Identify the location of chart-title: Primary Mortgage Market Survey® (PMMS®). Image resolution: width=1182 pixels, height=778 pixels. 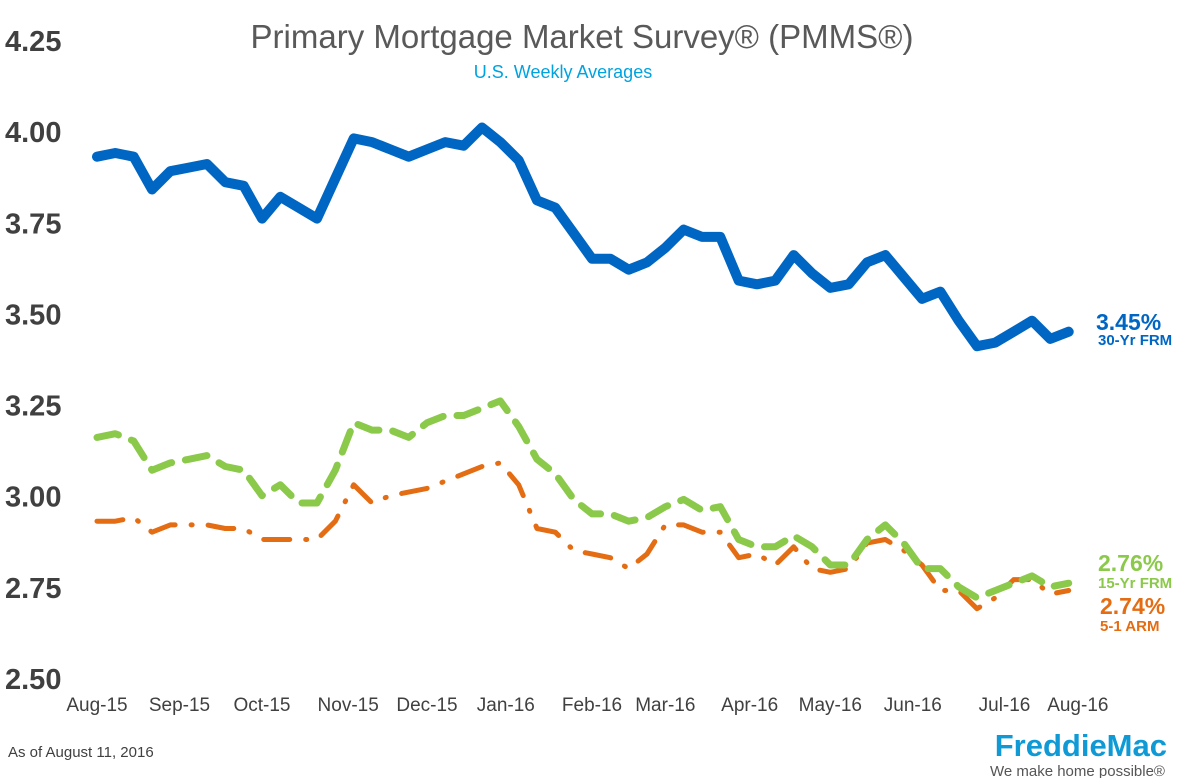
(582, 36).